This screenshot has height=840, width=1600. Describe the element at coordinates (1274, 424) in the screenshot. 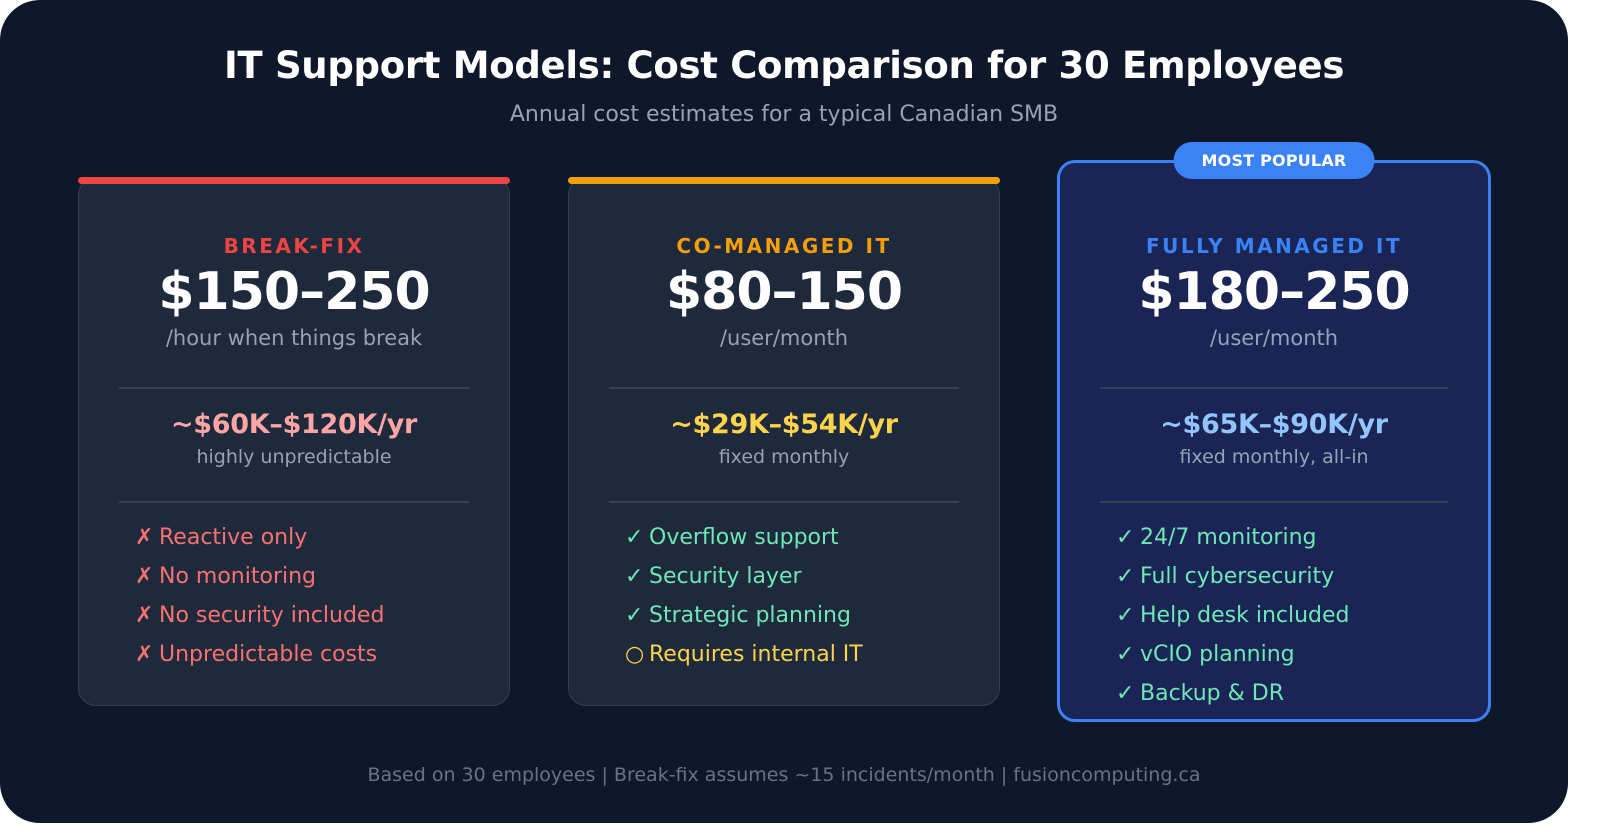

I see `annual-cost: ~$65K–$90K/yr` at that location.